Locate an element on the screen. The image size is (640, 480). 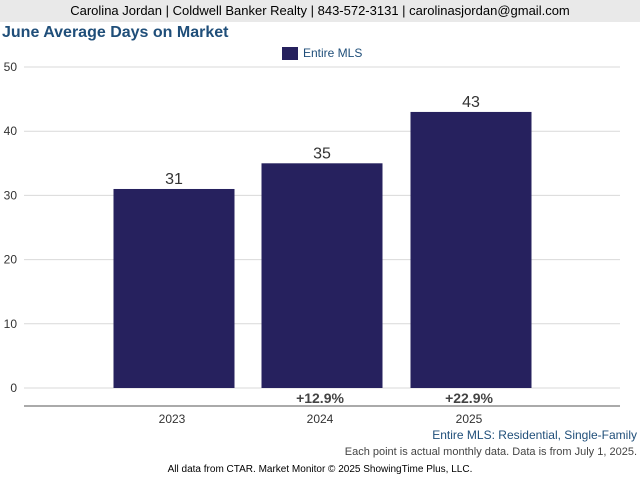
y-tick-label: 20 is located at coordinates (11, 260).